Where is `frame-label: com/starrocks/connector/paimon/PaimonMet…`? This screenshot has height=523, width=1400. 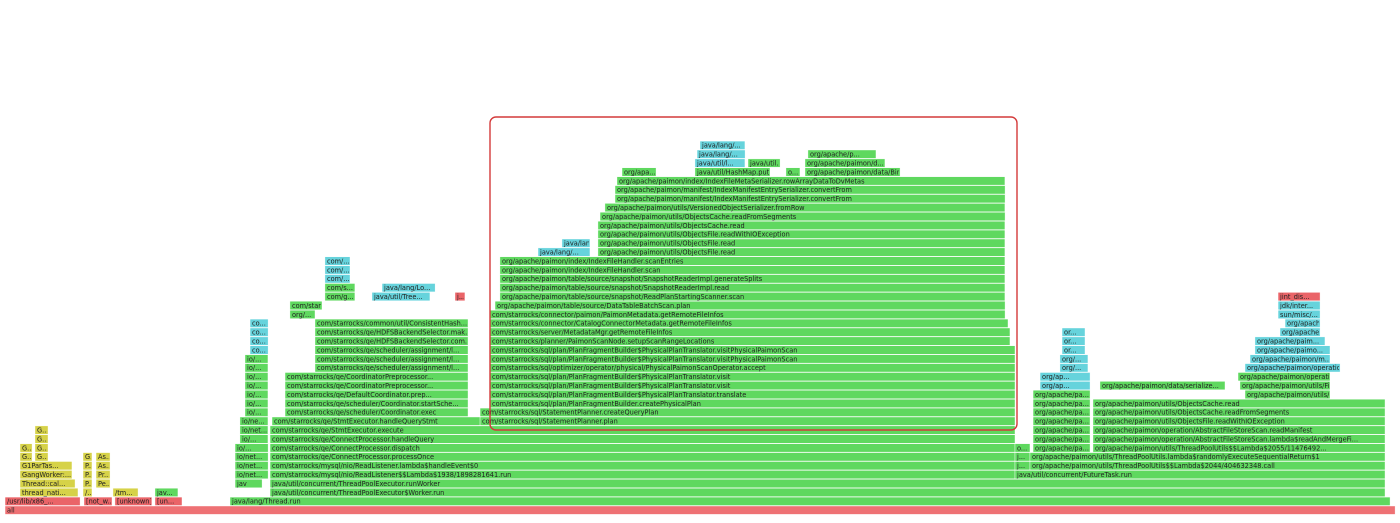
frame-label: com/starrocks/connector/paimon/PaimonMet… is located at coordinates (608, 315).